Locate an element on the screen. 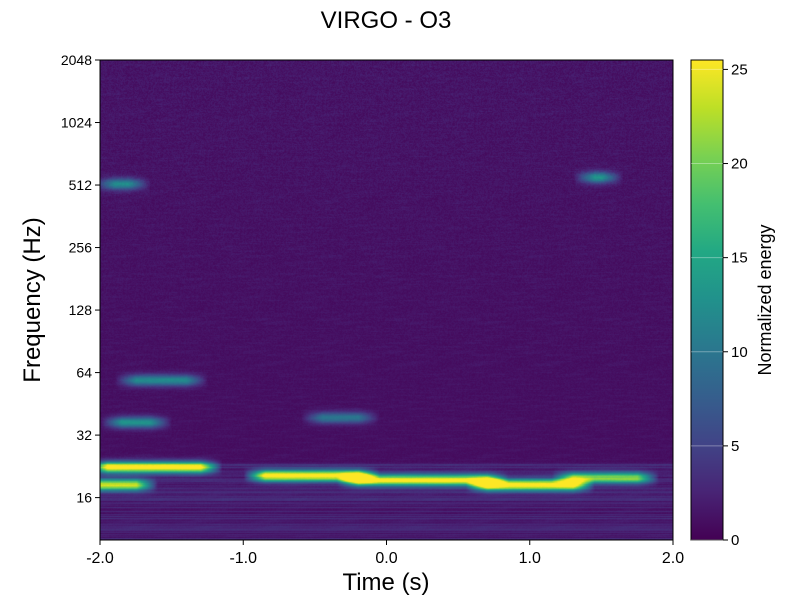 The image size is (800, 600). y-tick-label: 16 is located at coordinates (84, 498).